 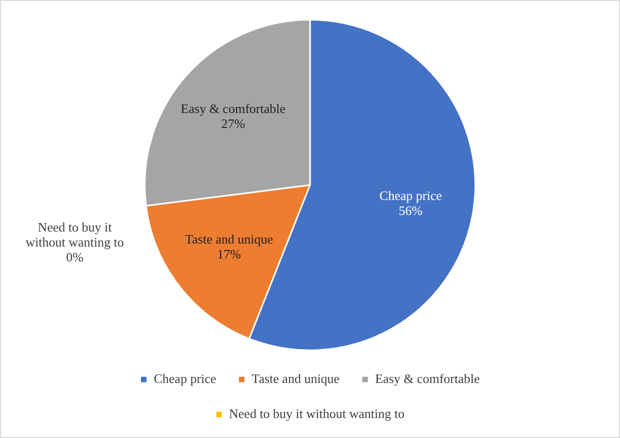 What do you see at coordinates (75, 256) in the screenshot?
I see `text: 0%` at bounding box center [75, 256].